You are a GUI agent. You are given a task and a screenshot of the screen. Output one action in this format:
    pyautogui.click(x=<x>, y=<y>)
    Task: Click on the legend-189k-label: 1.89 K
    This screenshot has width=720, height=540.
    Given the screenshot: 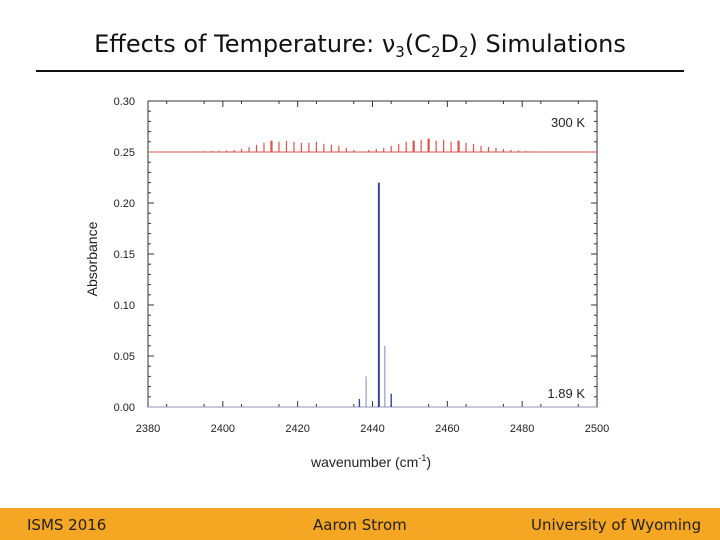 What is the action you would take?
    pyautogui.click(x=566, y=393)
    